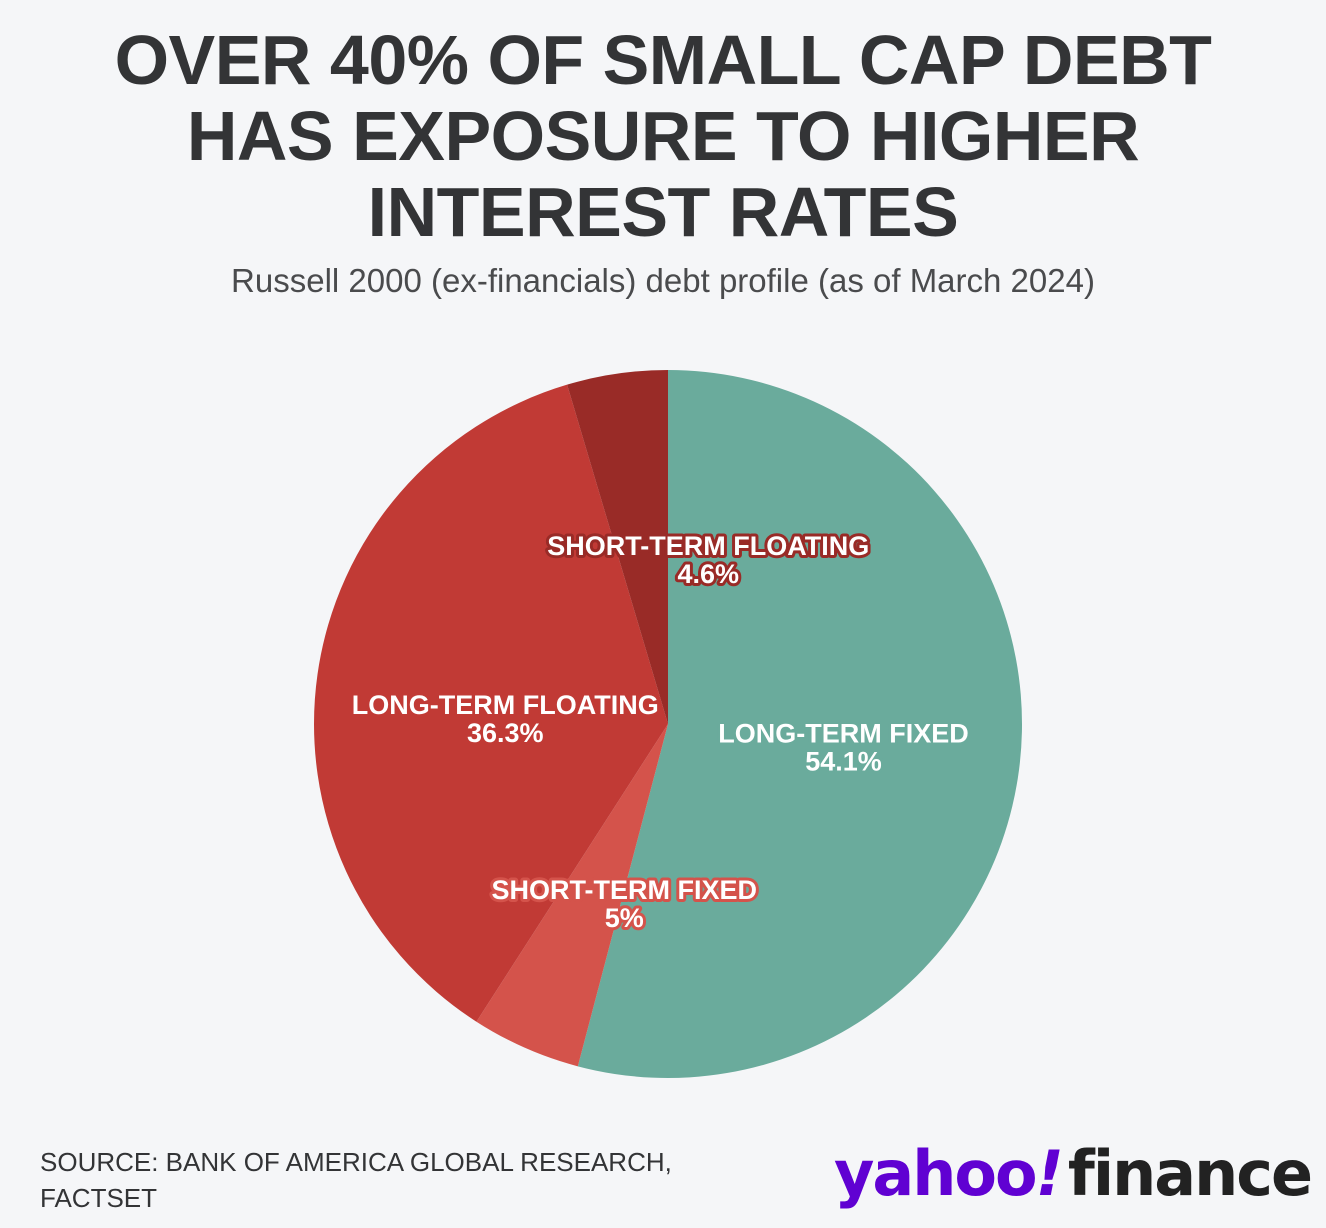  Describe the element at coordinates (99, 1198) in the screenshot. I see `source-line: FACTSET` at that location.